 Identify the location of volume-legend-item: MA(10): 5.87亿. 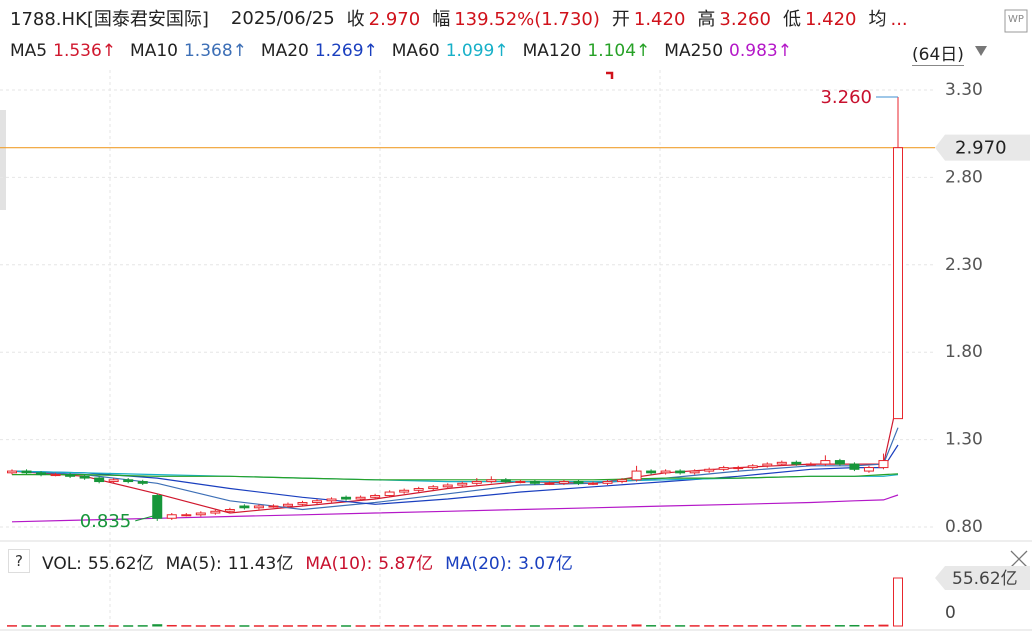
(369, 561).